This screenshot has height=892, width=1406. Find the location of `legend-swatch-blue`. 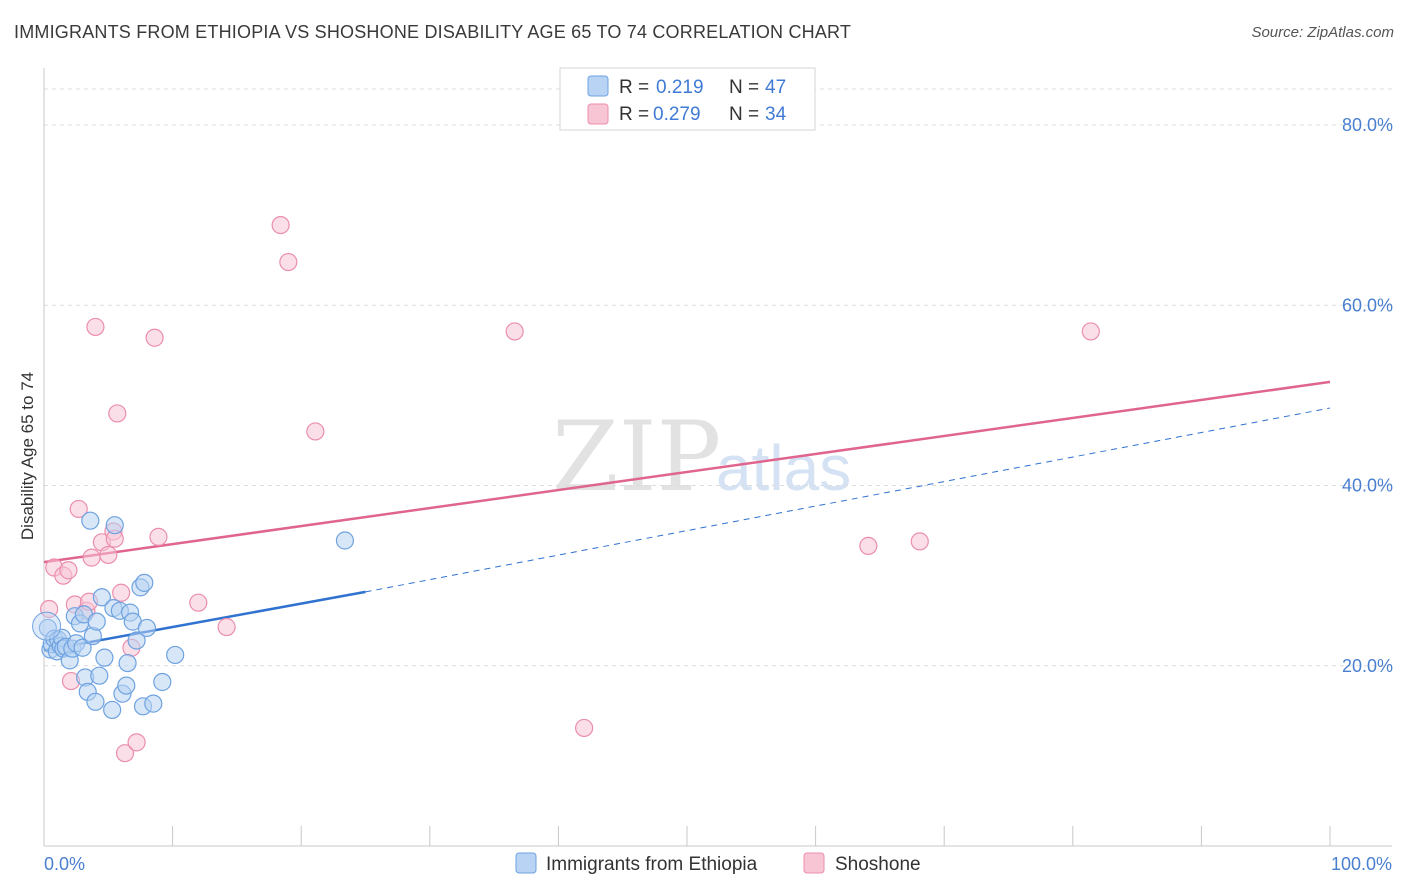

legend-swatch-blue is located at coordinates (598, 86).